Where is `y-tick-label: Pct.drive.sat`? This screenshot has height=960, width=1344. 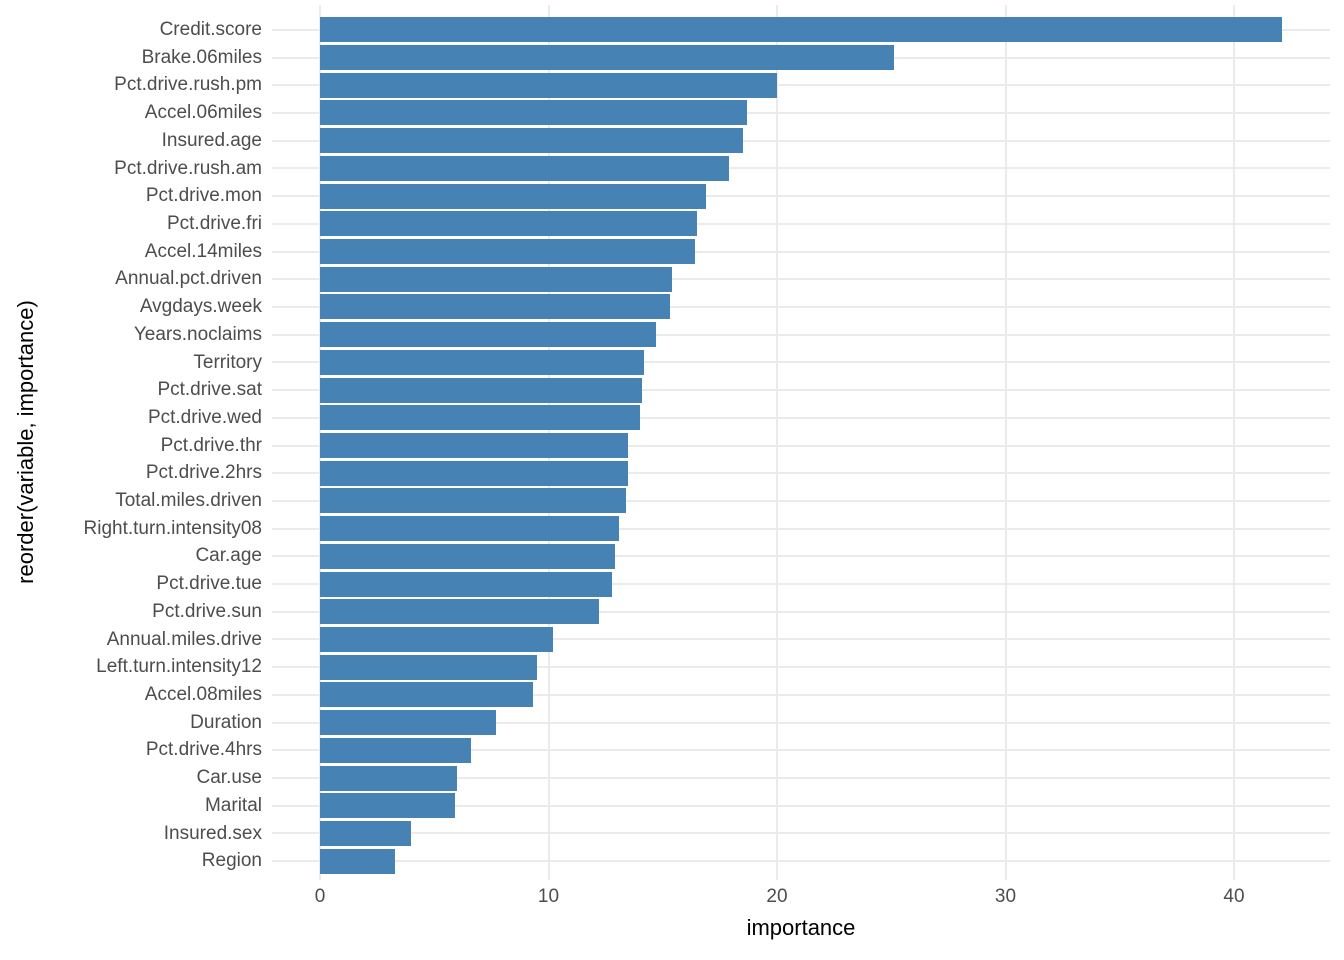 y-tick-label: Pct.drive.sat is located at coordinates (209, 390).